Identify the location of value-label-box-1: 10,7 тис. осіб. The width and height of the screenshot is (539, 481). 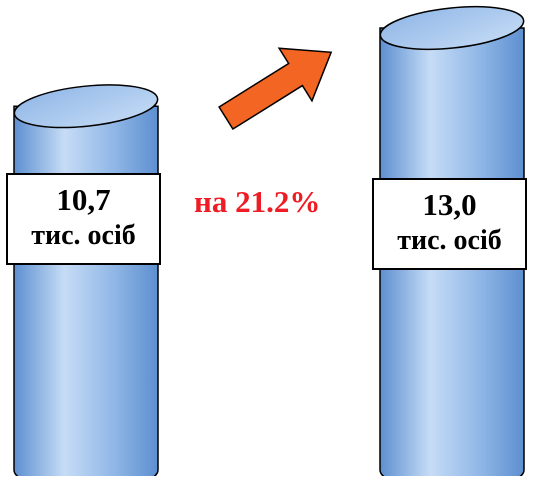
(83, 219).